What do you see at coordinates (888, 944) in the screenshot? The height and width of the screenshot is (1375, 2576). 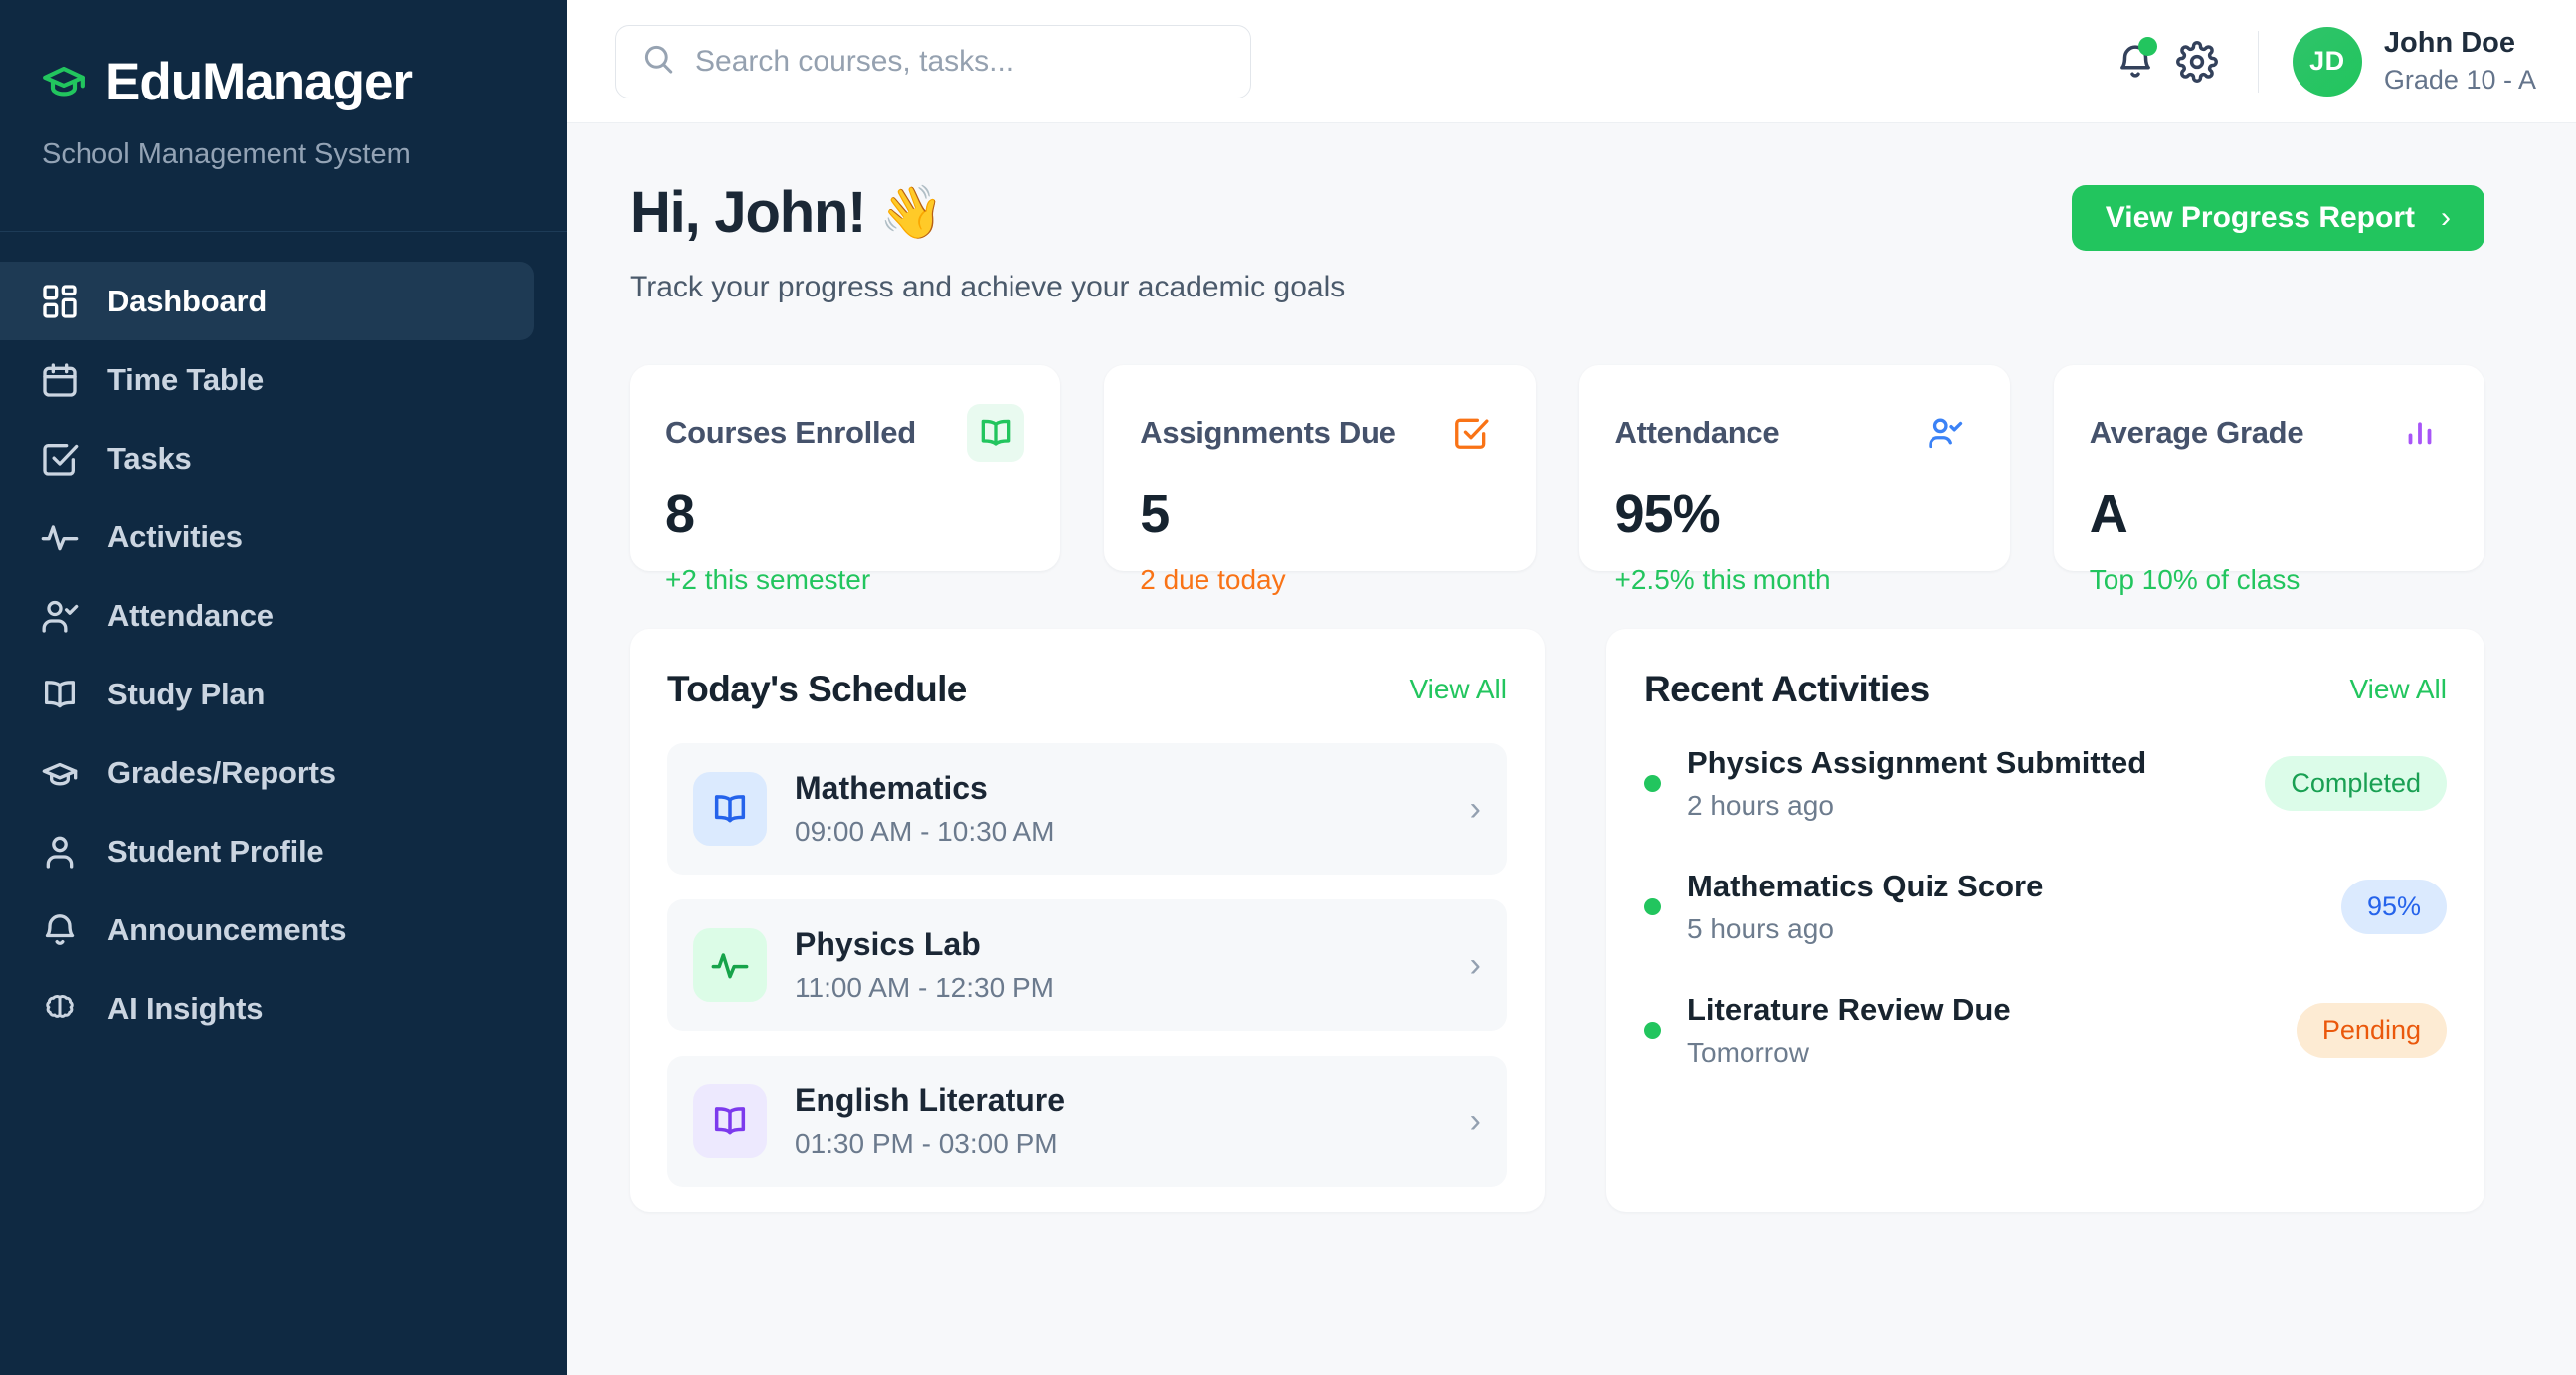 I see `schedule-name: Physics Lab` at bounding box center [888, 944].